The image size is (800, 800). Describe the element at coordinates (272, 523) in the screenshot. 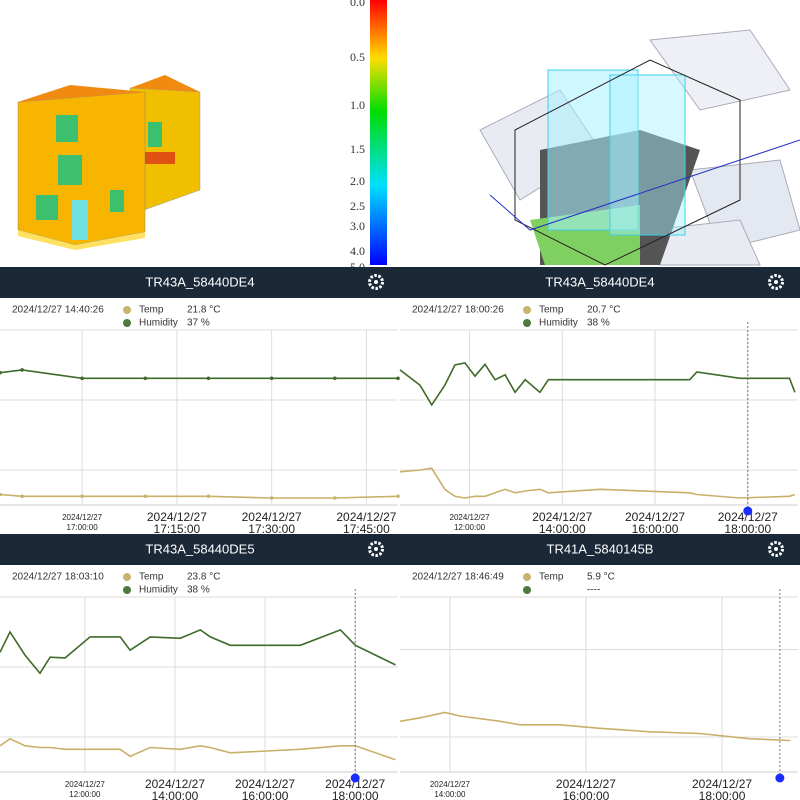

I see `x-tick-label: 2024/12/27 17:30:00` at that location.